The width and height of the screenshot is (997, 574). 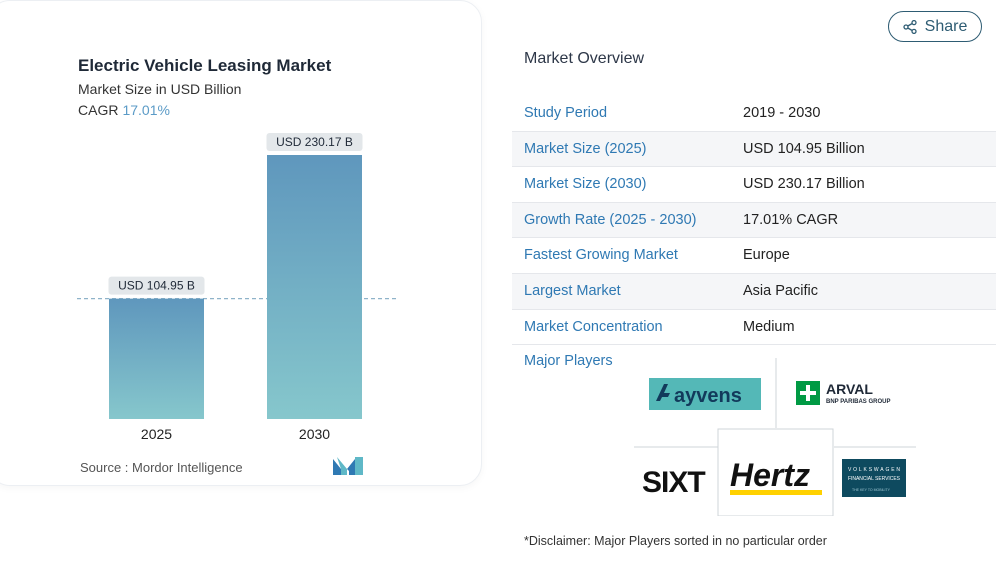 I want to click on cagr-value: 17.01%, so click(x=146, y=110).